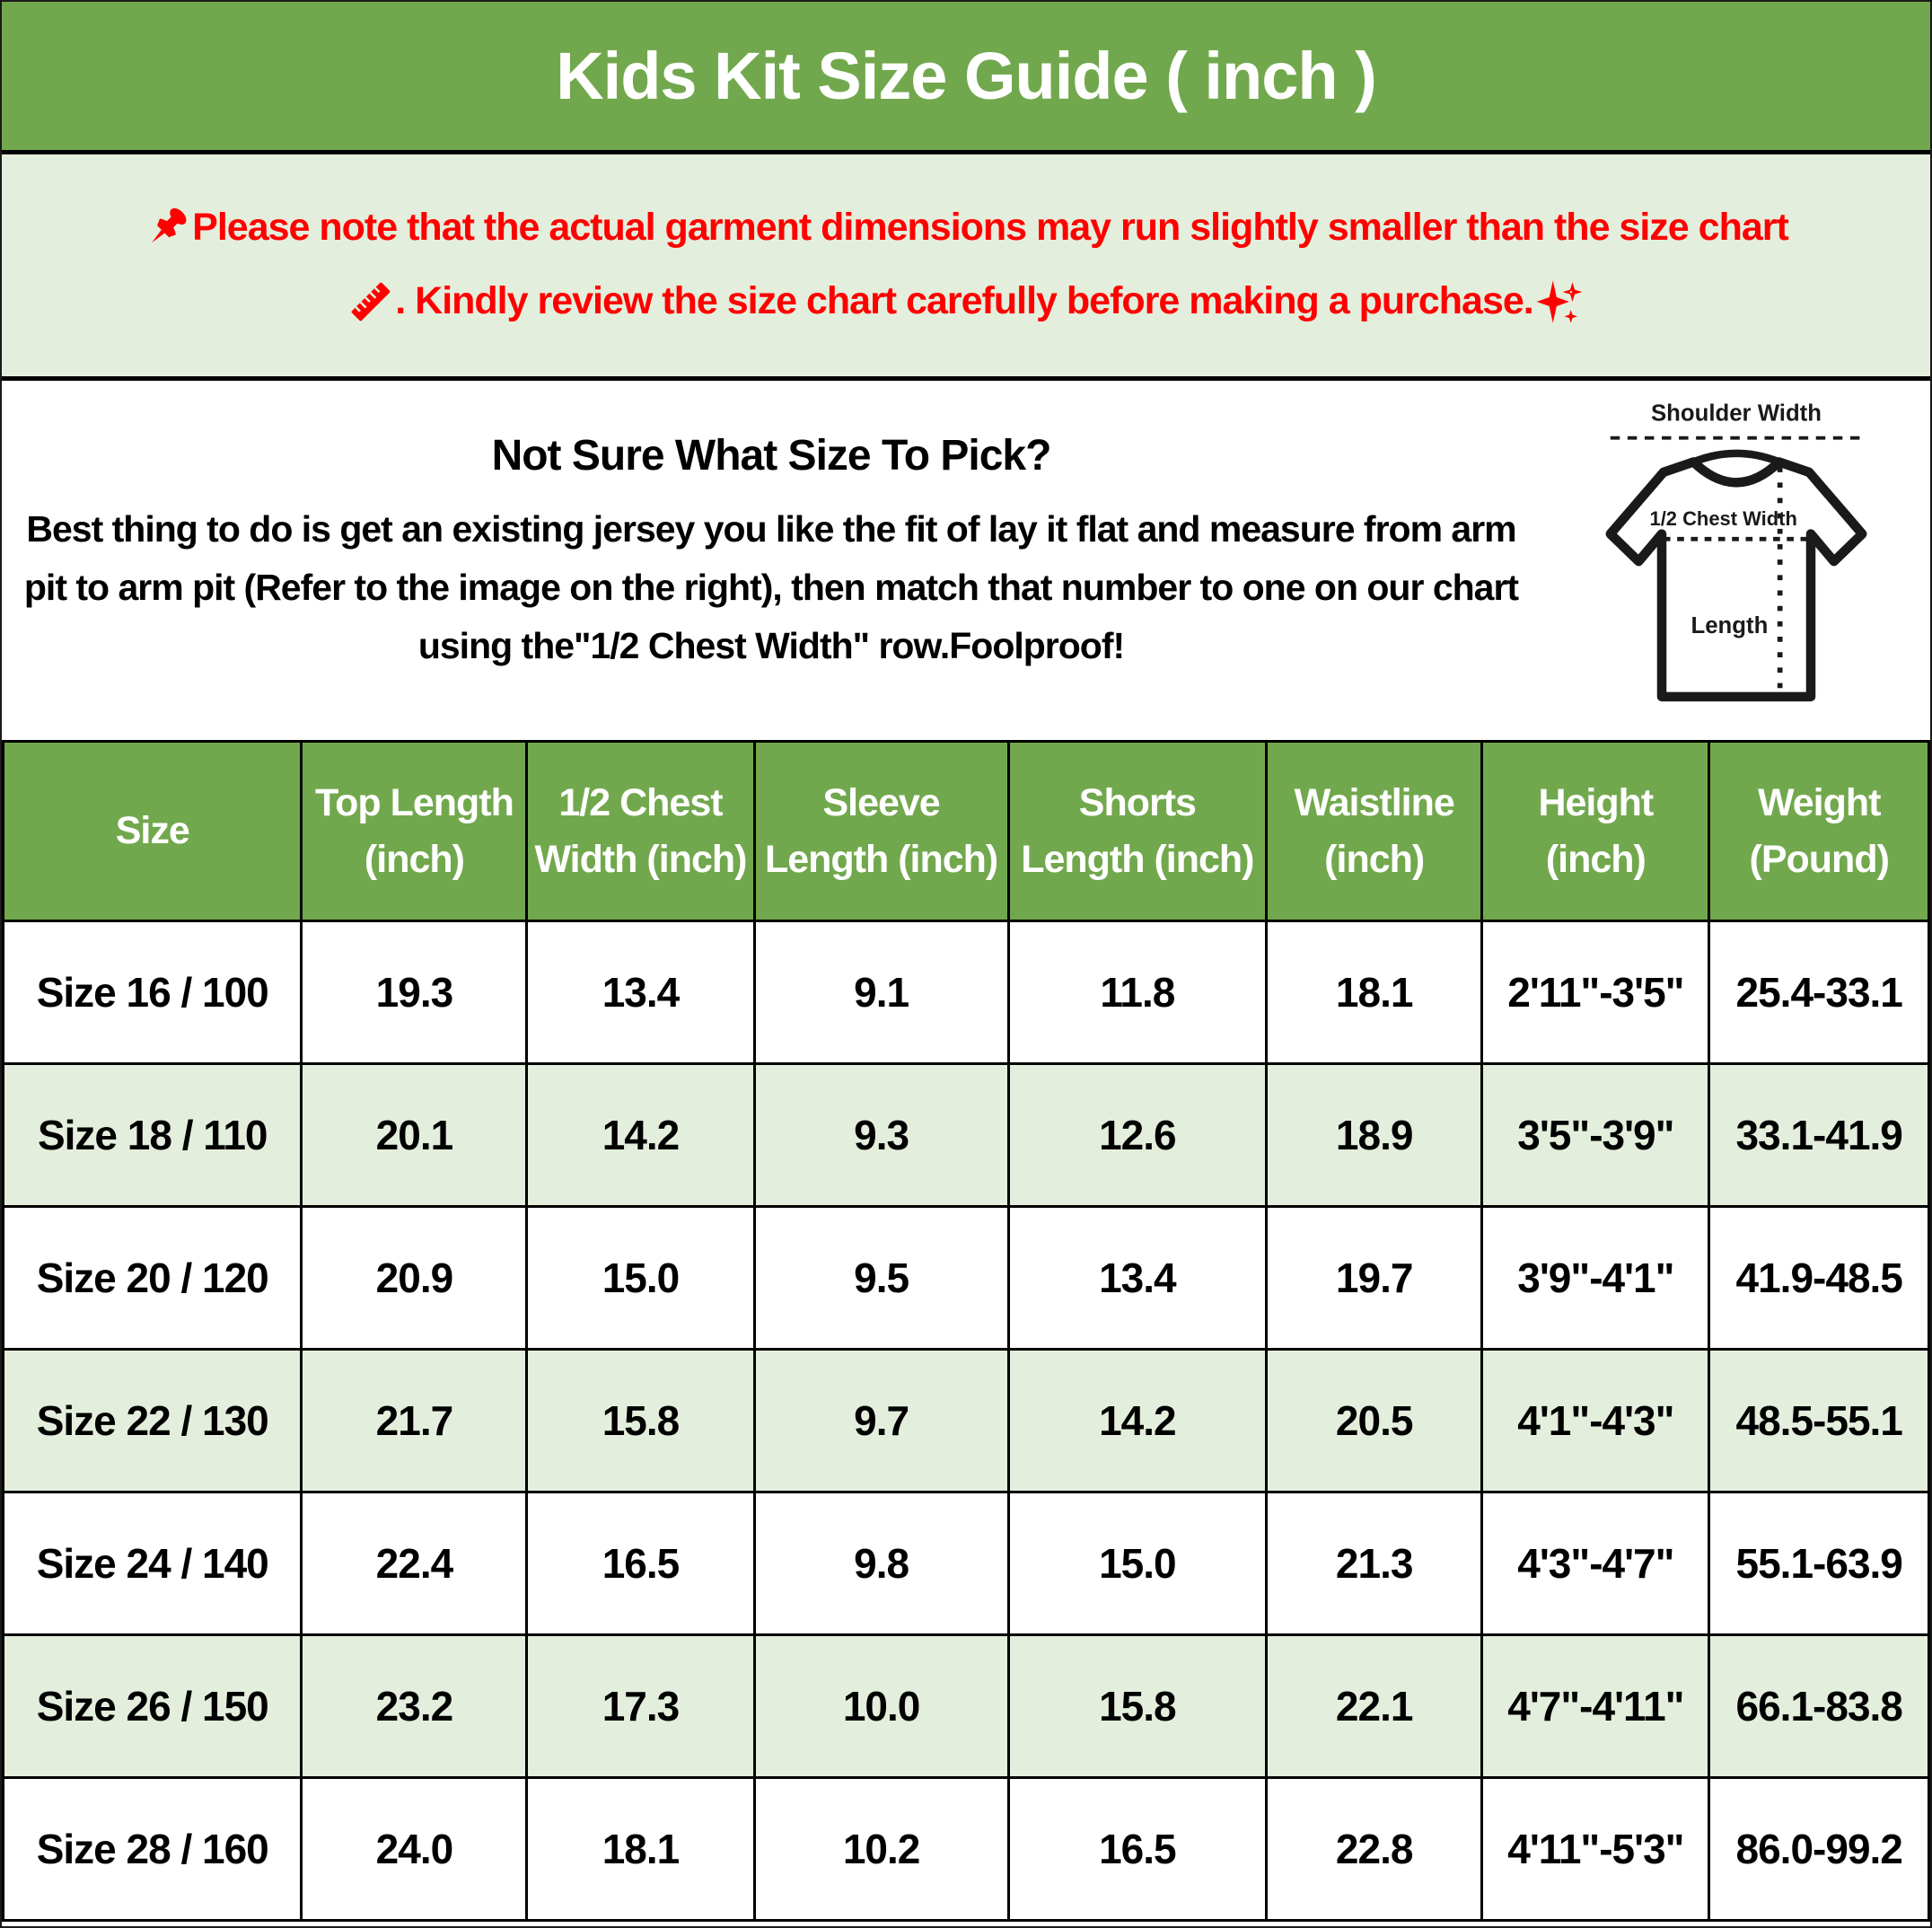 Image resolution: width=1932 pixels, height=1928 pixels. What do you see at coordinates (152, 1849) in the screenshot?
I see `size-cell: Size 28 / 160` at bounding box center [152, 1849].